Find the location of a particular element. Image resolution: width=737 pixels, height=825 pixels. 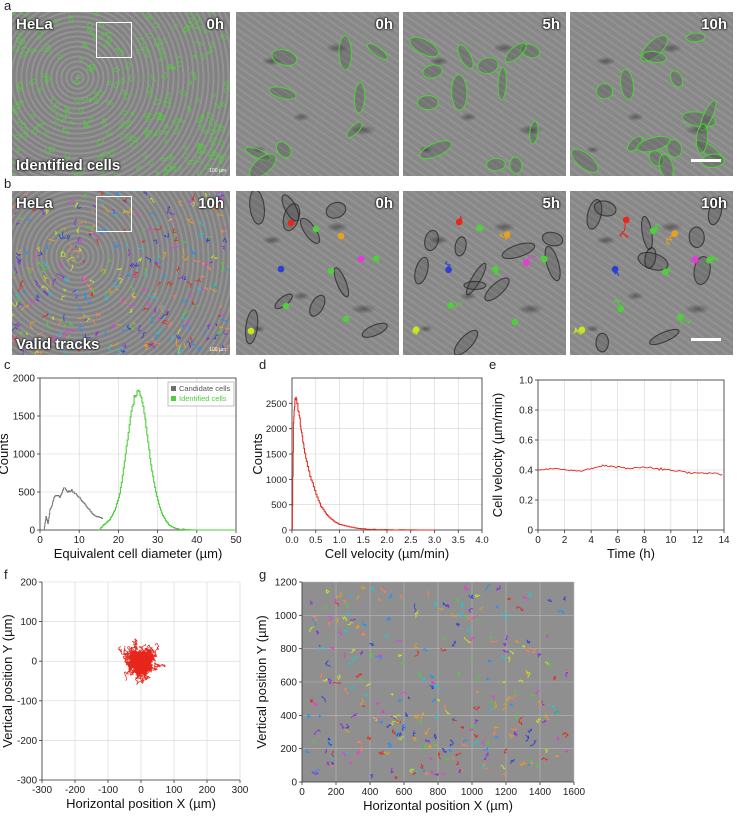

time-label: 5h is located at coordinates (551, 24).